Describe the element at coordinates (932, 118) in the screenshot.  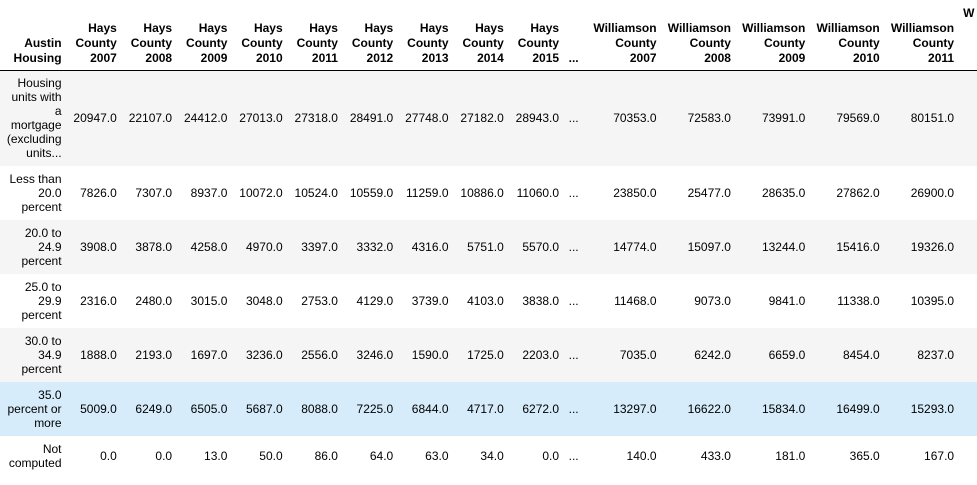
I see `table-cell: 80151.0` at that location.